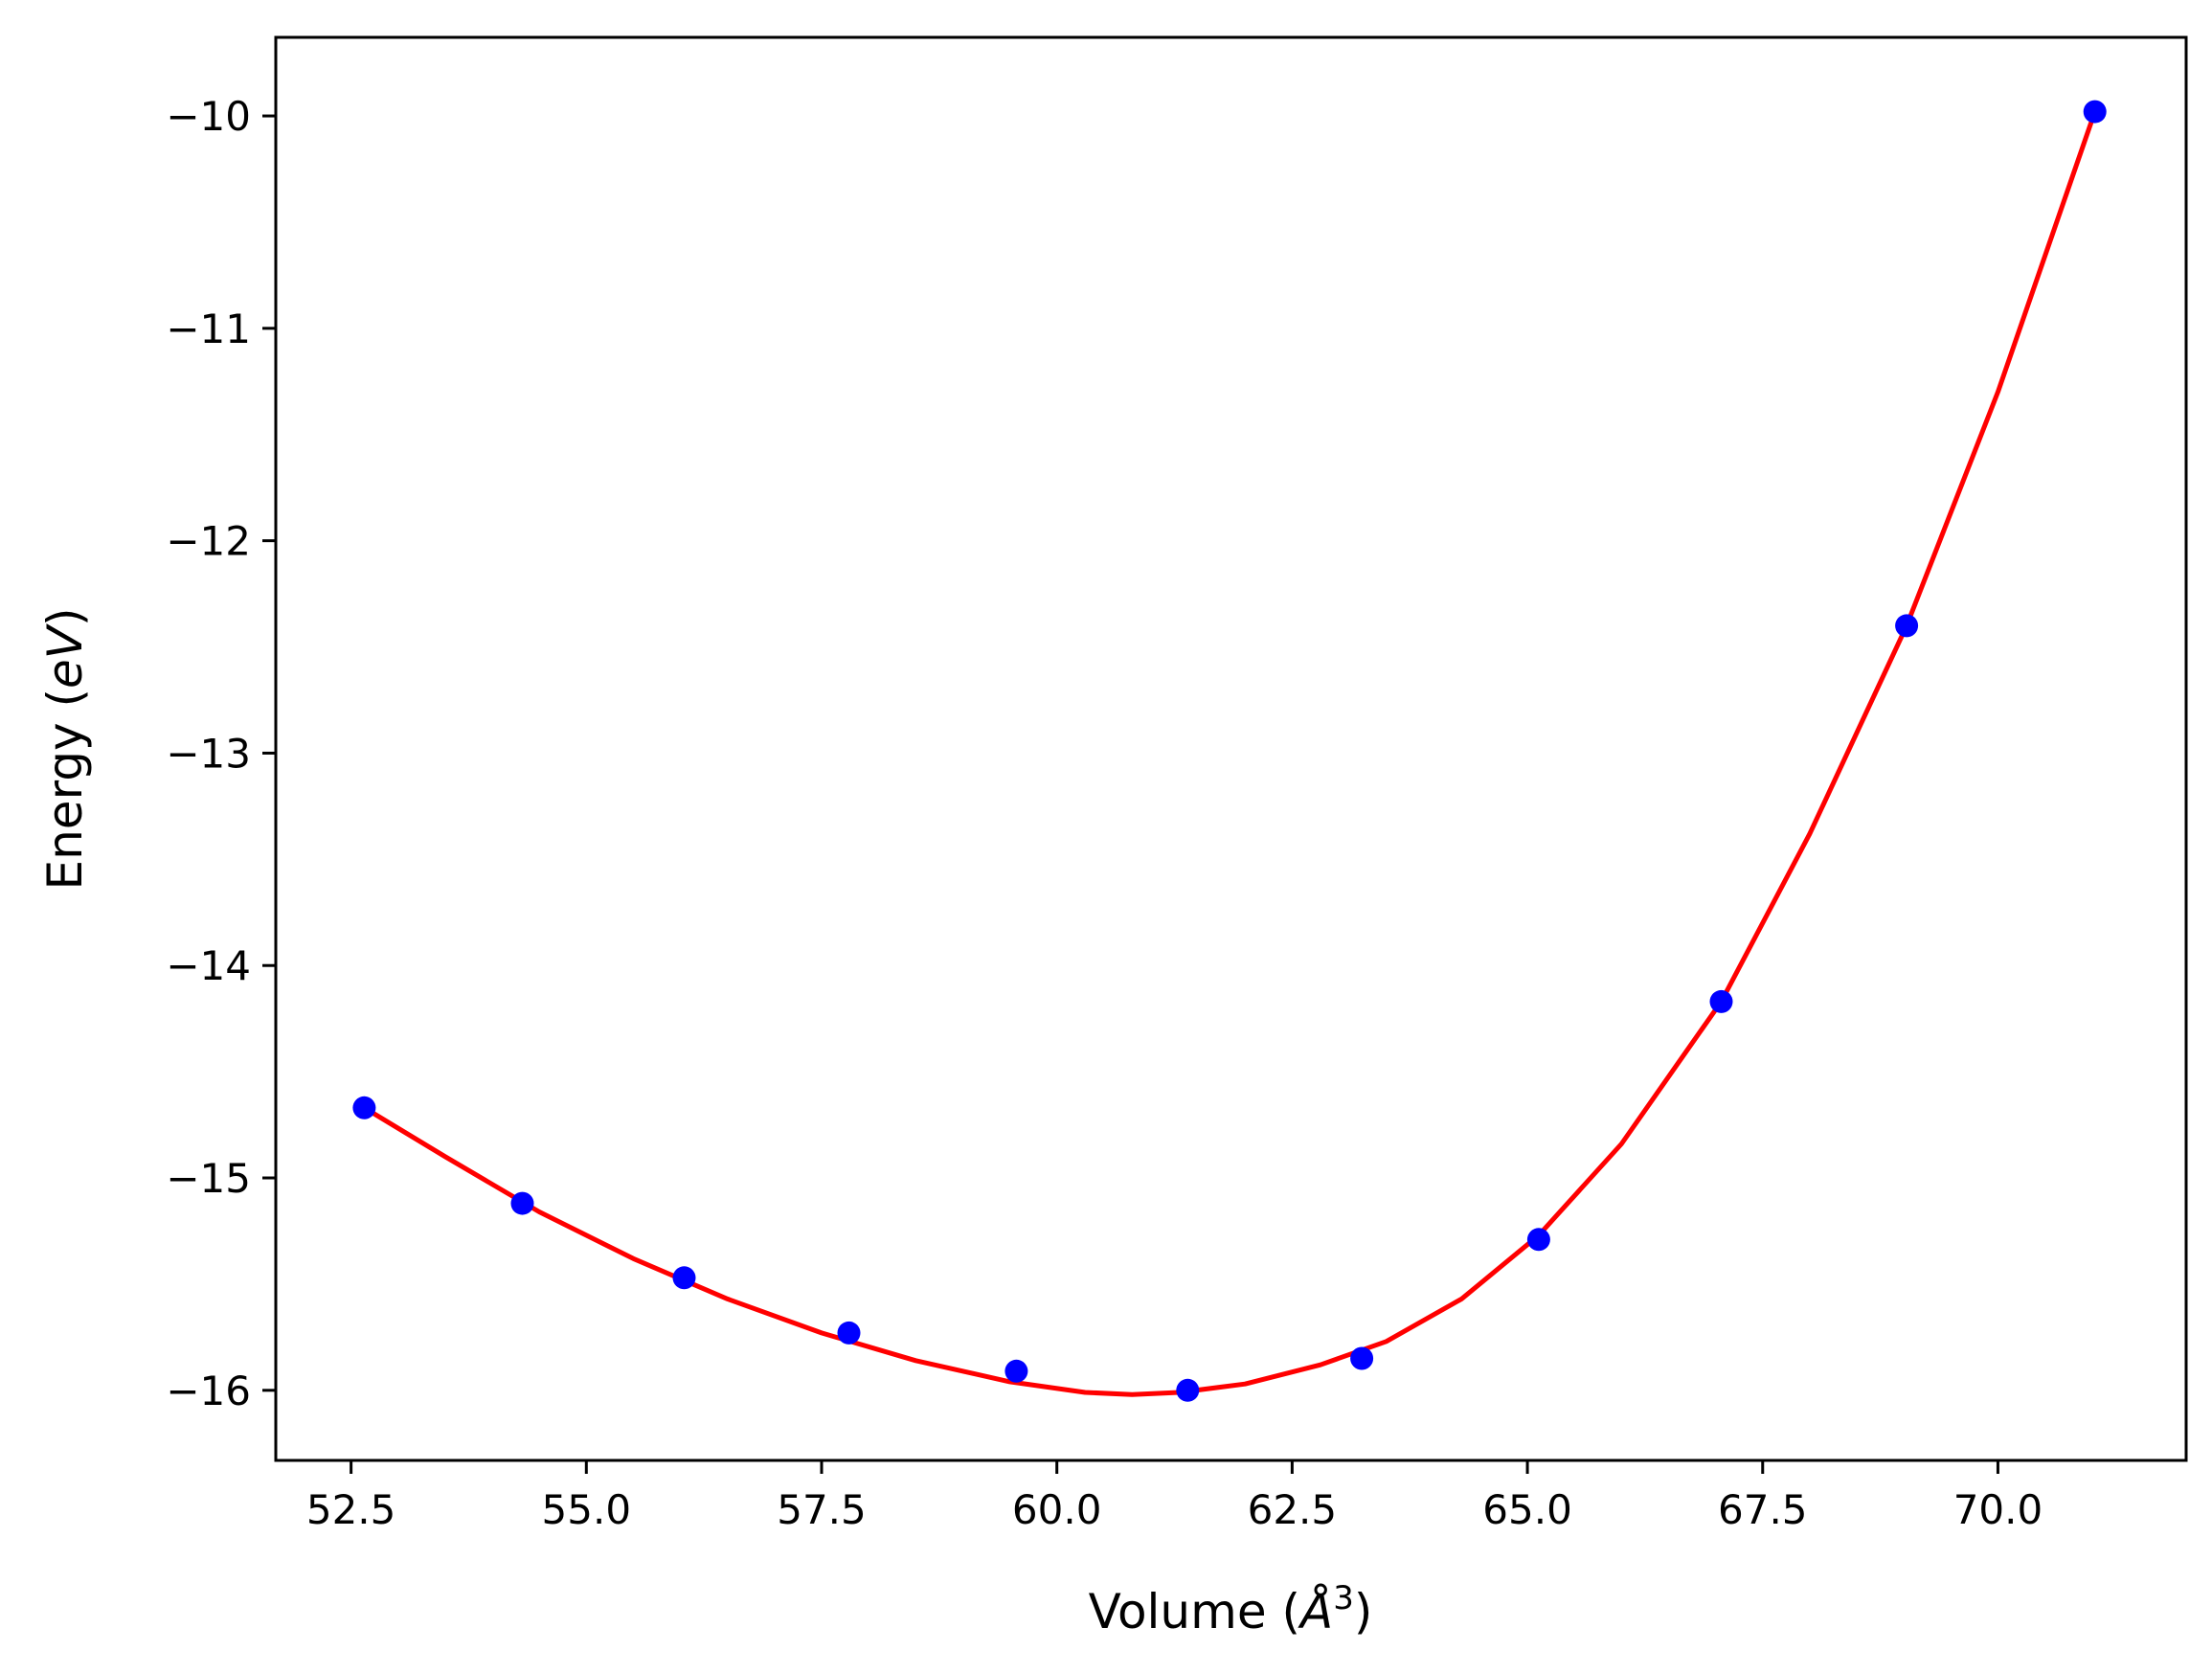  What do you see at coordinates (1057, 1510) in the screenshot?
I see `x-tick-label: 60.0` at bounding box center [1057, 1510].